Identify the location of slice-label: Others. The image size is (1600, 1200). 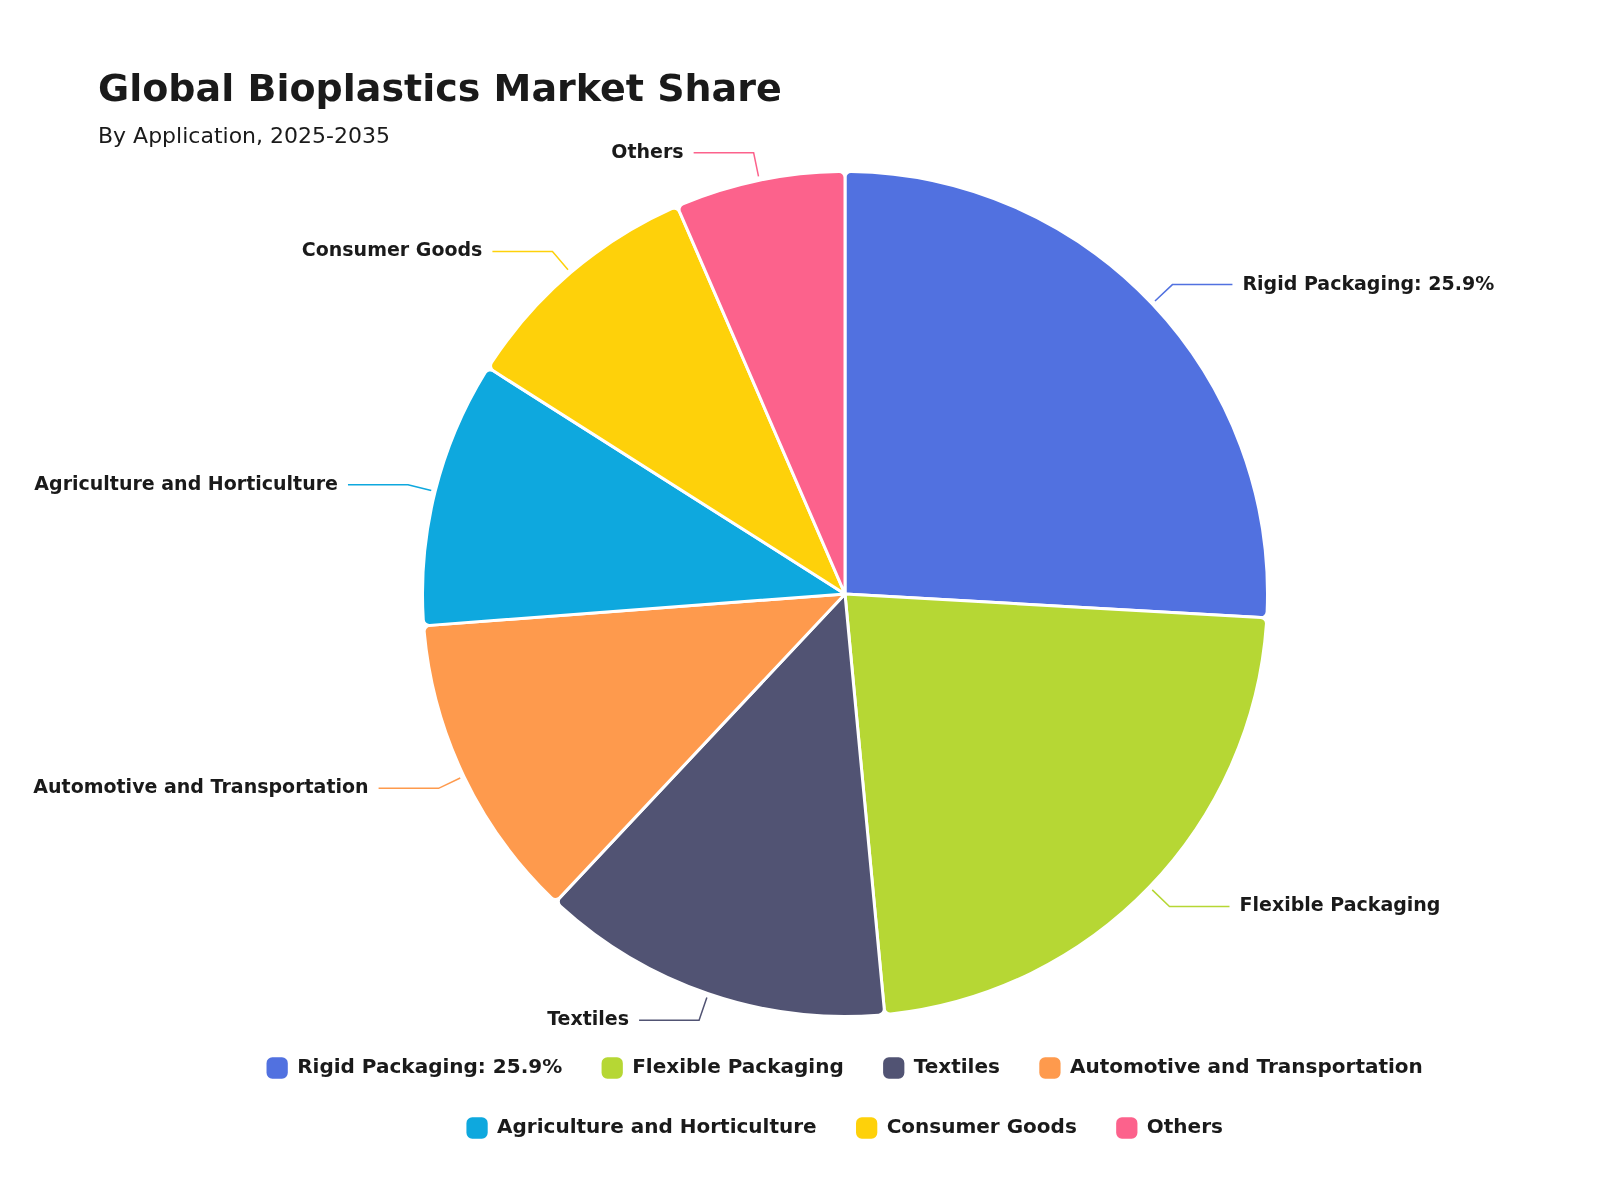
(647, 150).